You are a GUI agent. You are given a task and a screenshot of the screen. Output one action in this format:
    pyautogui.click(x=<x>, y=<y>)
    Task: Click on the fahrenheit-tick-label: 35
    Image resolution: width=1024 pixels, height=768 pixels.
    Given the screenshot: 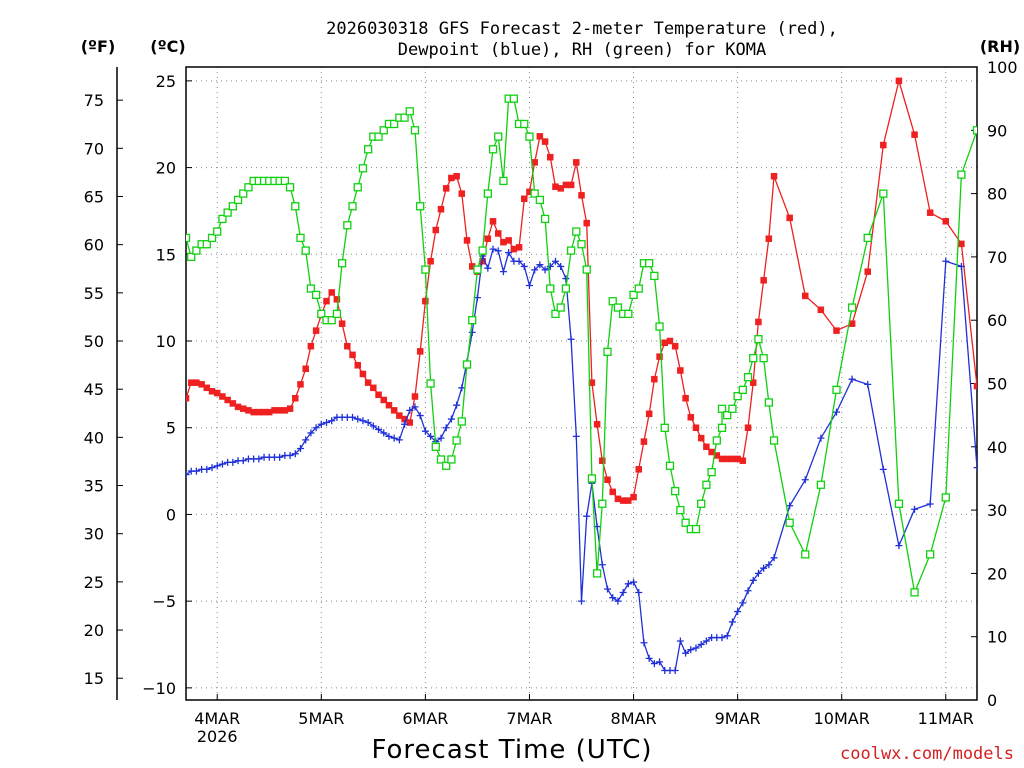 What is the action you would take?
    pyautogui.click(x=94, y=486)
    